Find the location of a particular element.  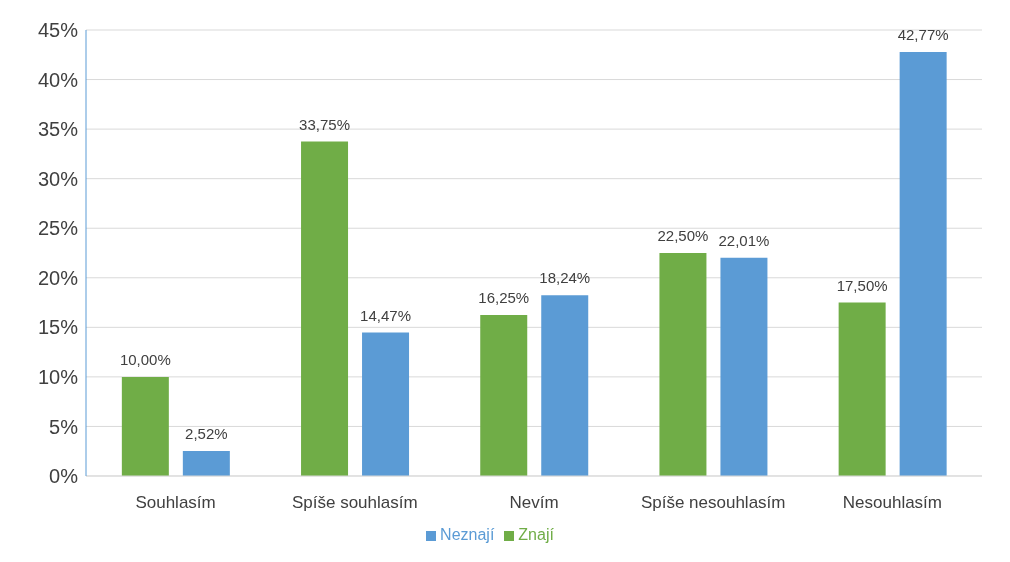

data-label: 22,50% is located at coordinates (683, 235).